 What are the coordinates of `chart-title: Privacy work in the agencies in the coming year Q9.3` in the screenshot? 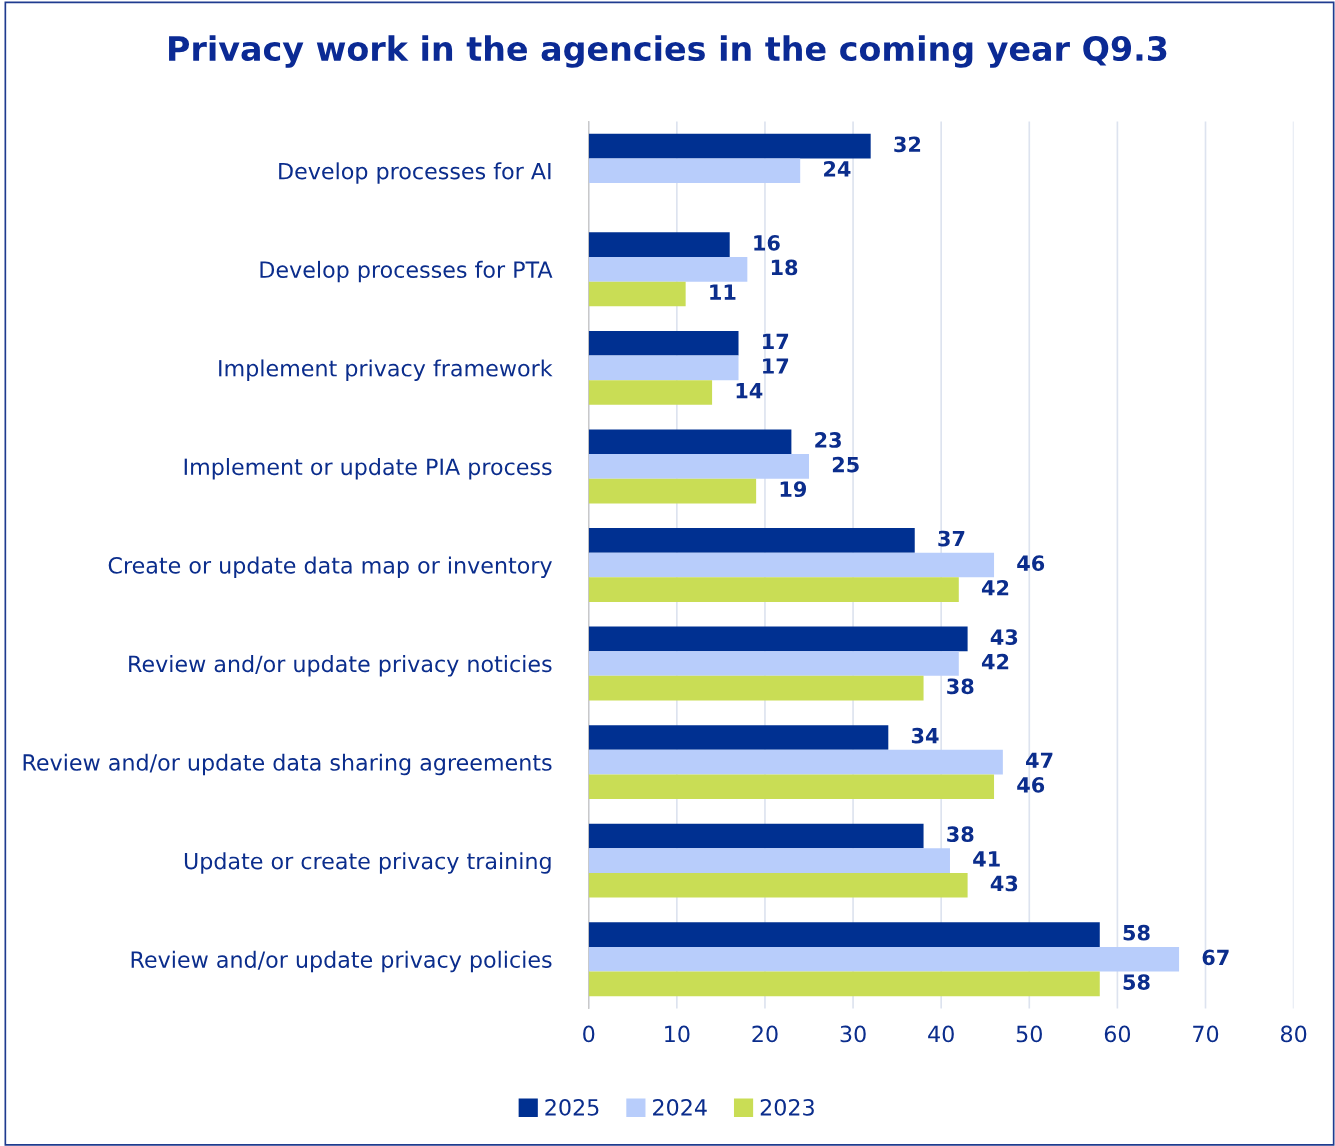 It's located at (668, 51).